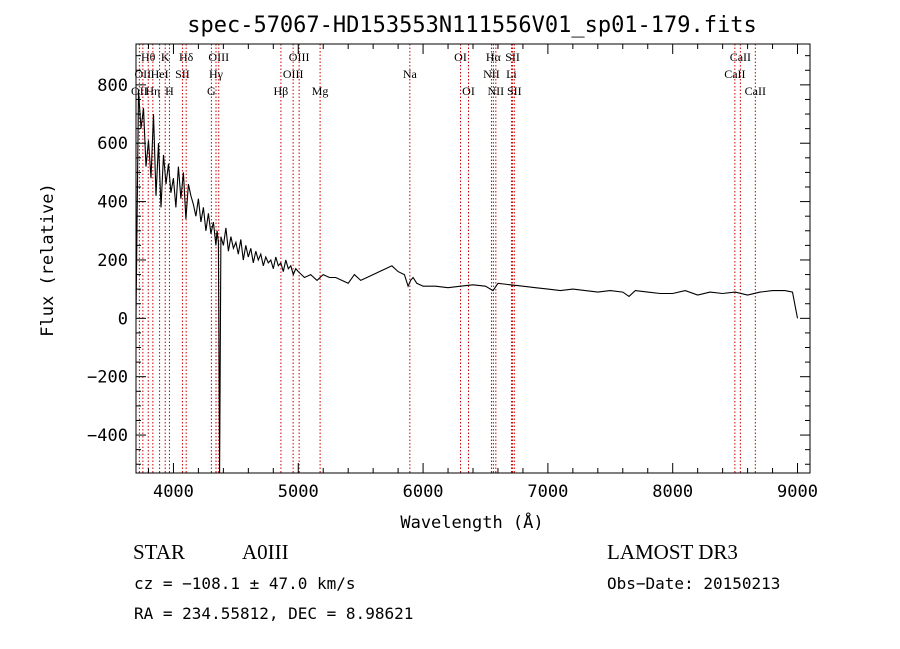 This screenshot has height=649, width=900. I want to click on line-label-17: OI, so click(460, 57).